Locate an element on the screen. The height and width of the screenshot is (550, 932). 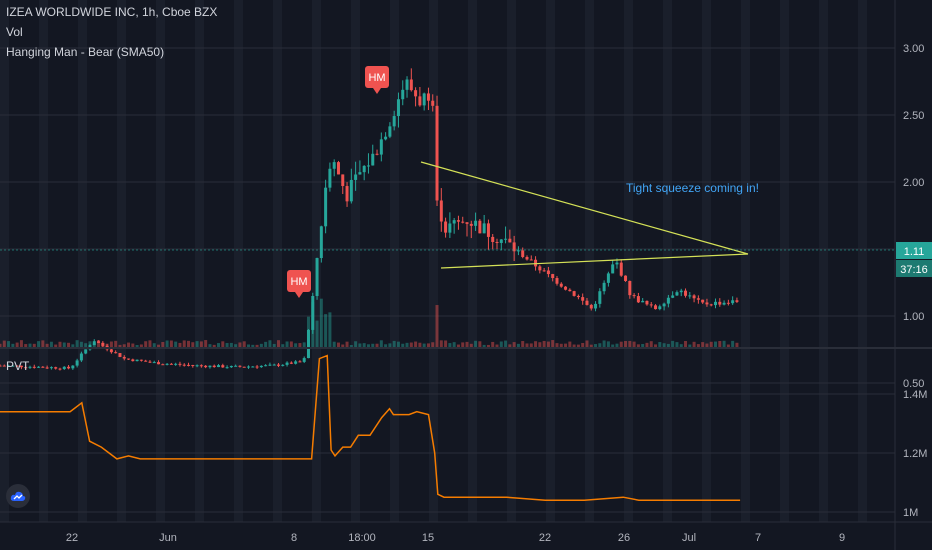
hm-marker-1-label: HM is located at coordinates (298, 282).